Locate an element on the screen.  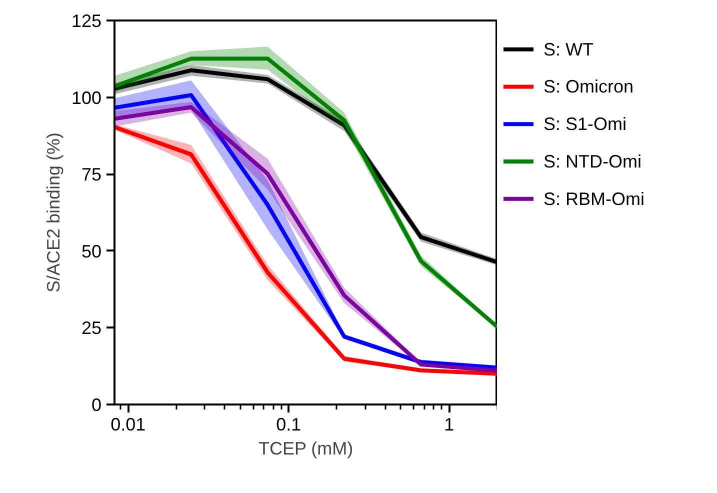
y-tick-label: 25 is located at coordinates (91, 328).